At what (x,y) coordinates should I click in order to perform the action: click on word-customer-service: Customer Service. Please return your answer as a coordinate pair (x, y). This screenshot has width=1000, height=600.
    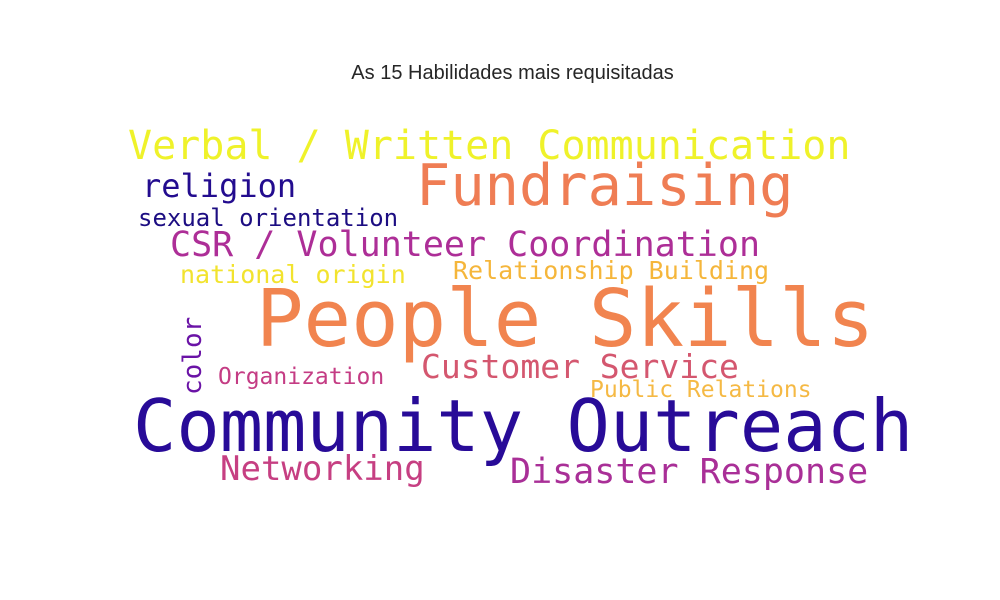
    Looking at the image, I should click on (580, 366).